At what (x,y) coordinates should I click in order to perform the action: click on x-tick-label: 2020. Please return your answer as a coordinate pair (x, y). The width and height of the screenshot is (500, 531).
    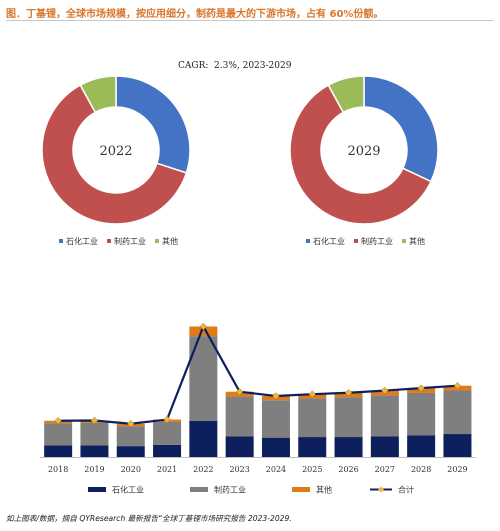
    Looking at the image, I should click on (131, 469).